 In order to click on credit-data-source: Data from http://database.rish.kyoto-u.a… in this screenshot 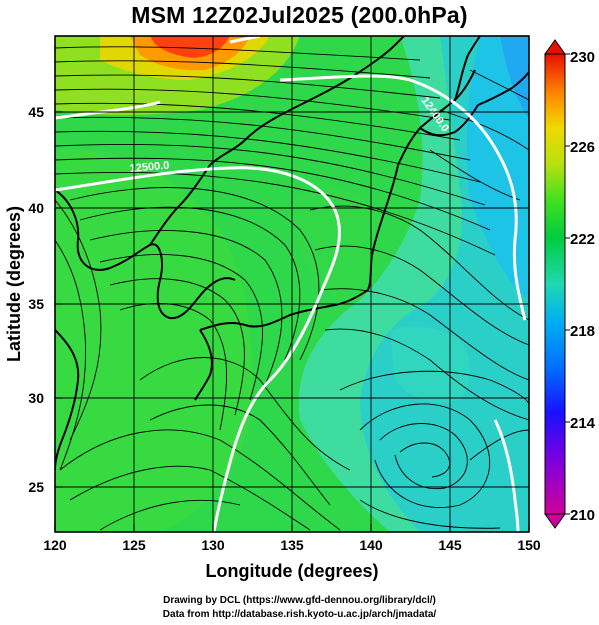, I will do `click(299, 614)`.